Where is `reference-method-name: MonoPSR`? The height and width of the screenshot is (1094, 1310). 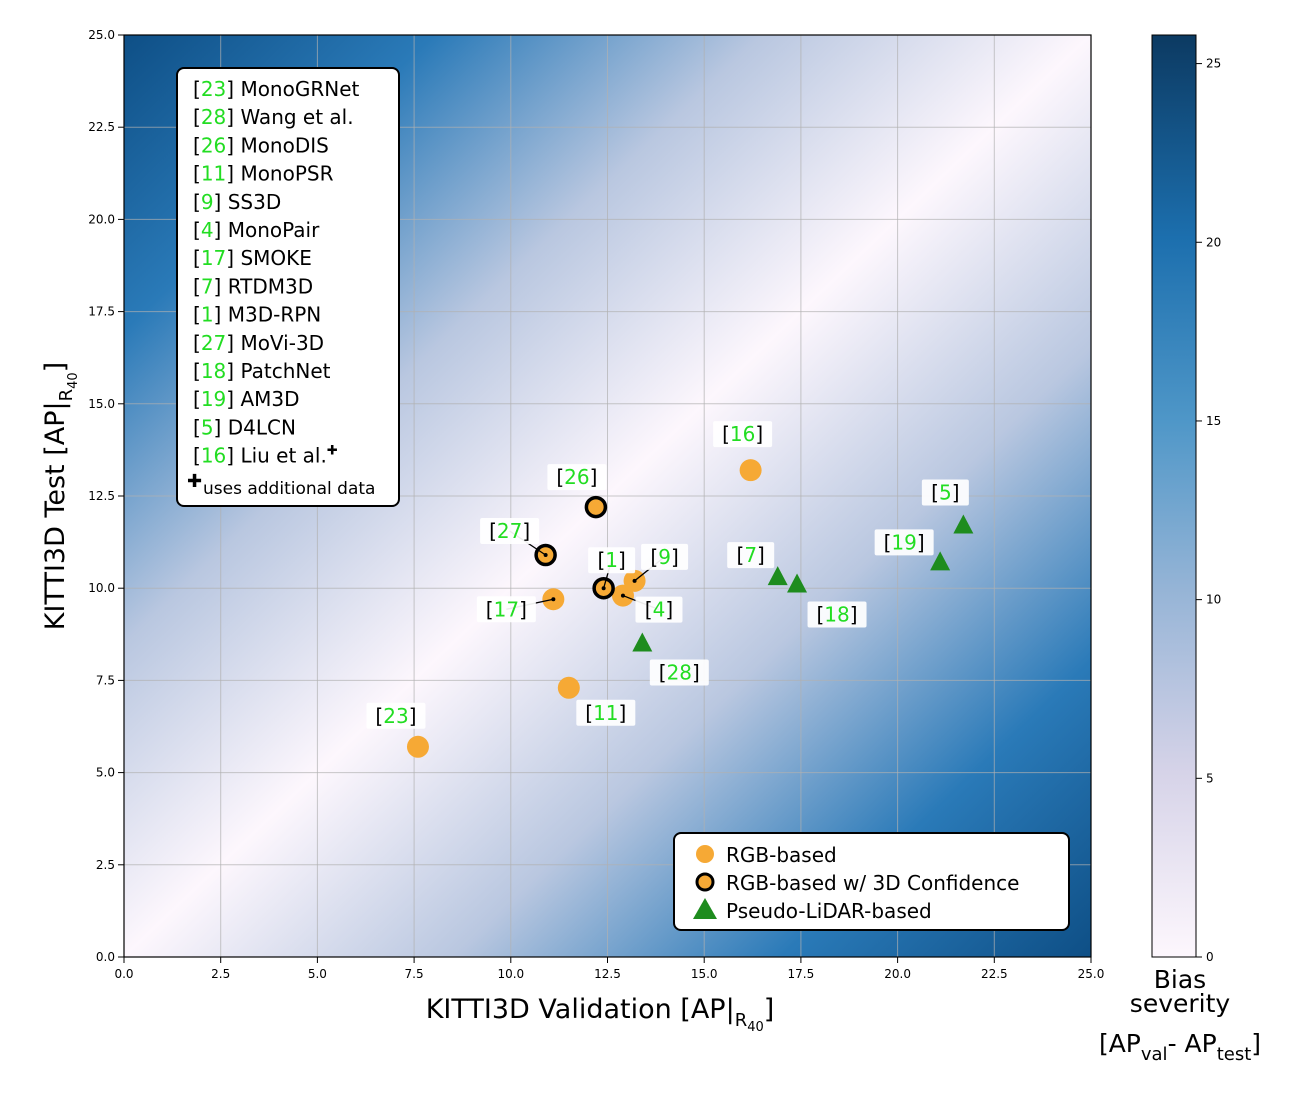 reference-method-name: MonoPSR is located at coordinates (286, 174).